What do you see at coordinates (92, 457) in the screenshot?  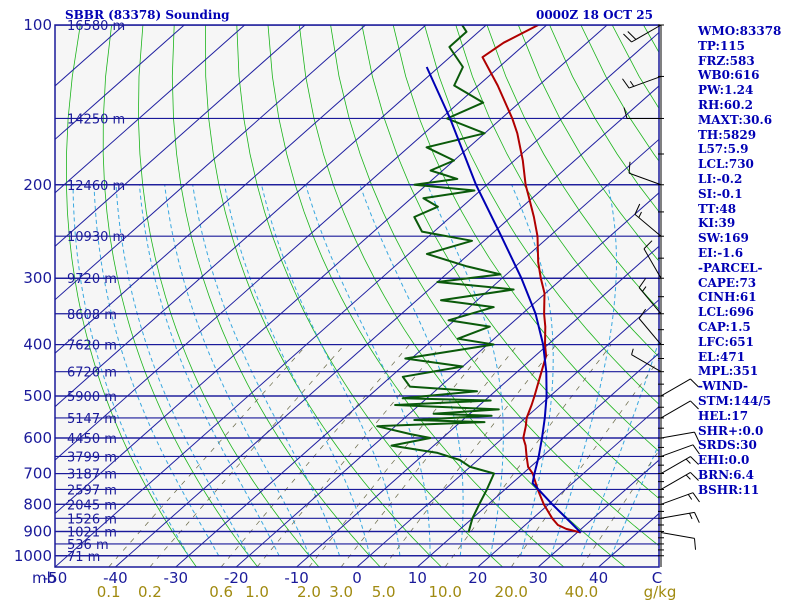 I see `height-label: 3799 m` at bounding box center [92, 457].